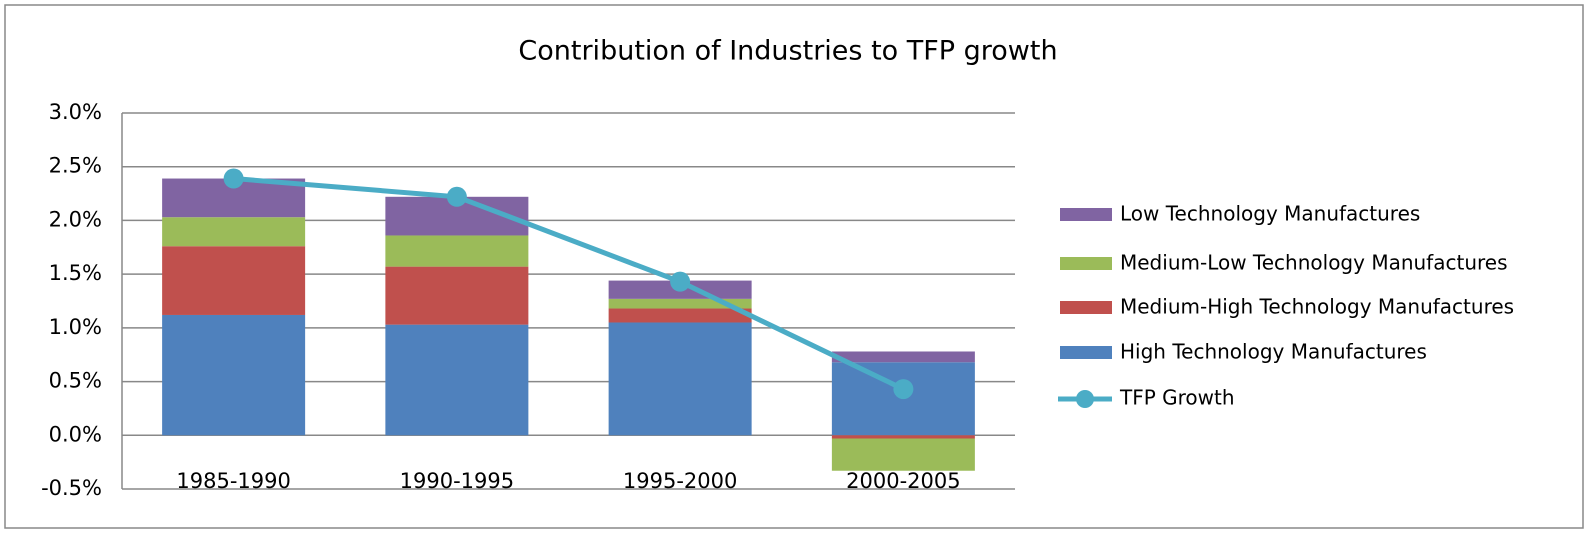  What do you see at coordinates (75, 327) in the screenshot?
I see `y-tick-label: 1.0%` at bounding box center [75, 327].